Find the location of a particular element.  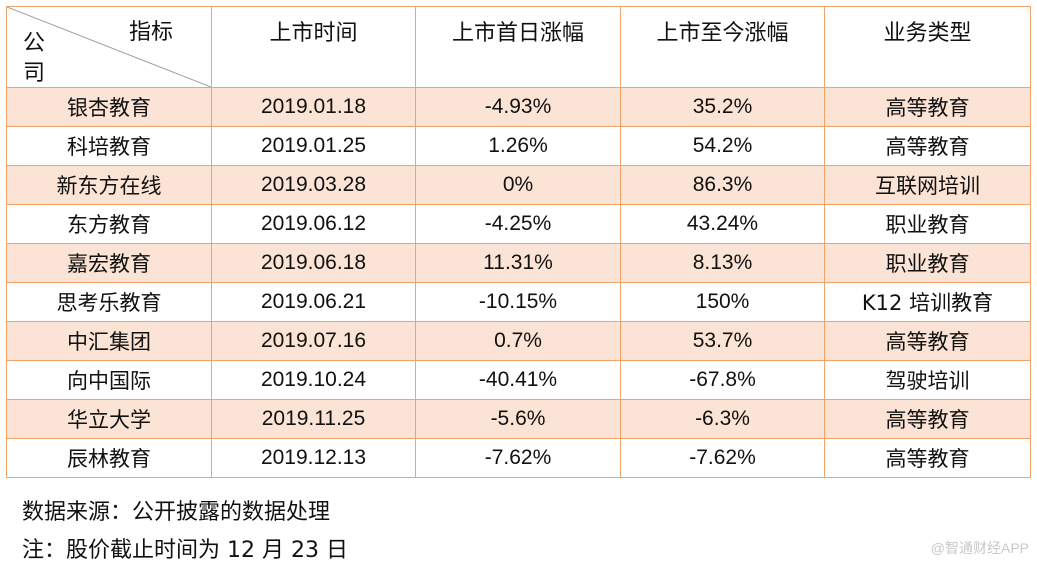

listing-date-cell: 2019.01.25 is located at coordinates (313, 146).